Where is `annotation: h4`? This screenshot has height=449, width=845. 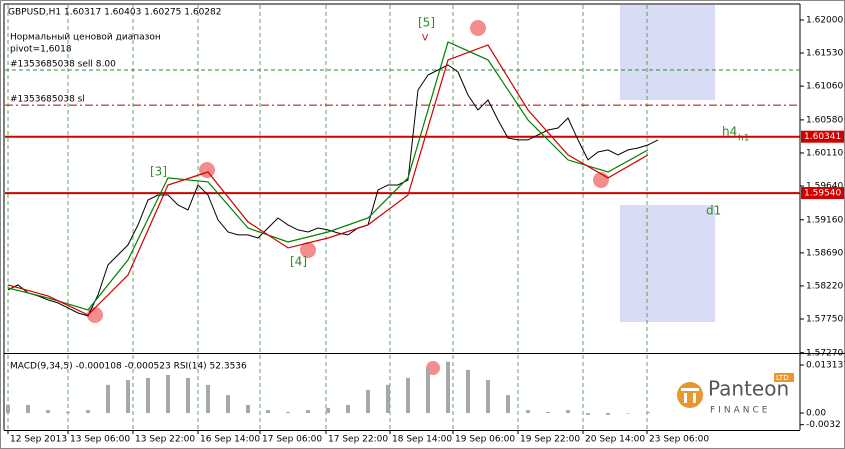
annotation: h4 is located at coordinates (729, 132).